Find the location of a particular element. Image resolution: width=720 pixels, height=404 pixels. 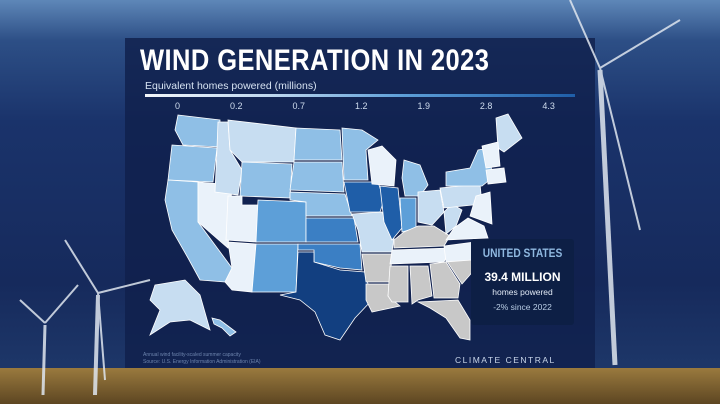

legend-tick: 0 is located at coordinates (178, 106).